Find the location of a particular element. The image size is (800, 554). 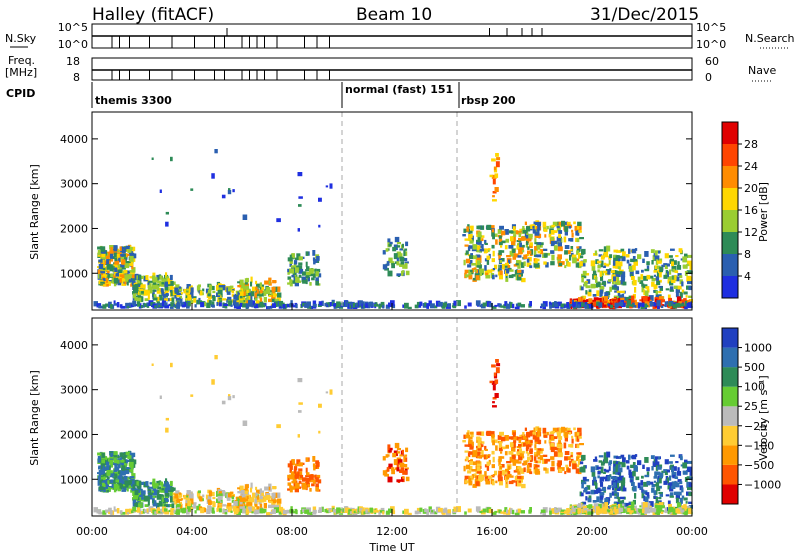

colorbar-segment is located at coordinates (730, 177).